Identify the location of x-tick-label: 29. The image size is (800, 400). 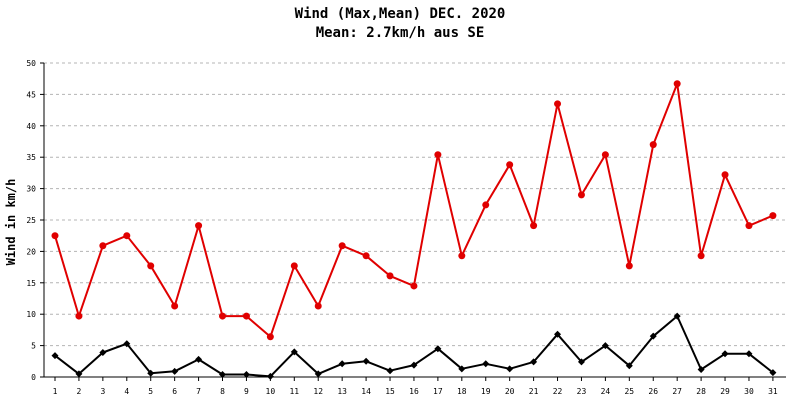
(725, 391).